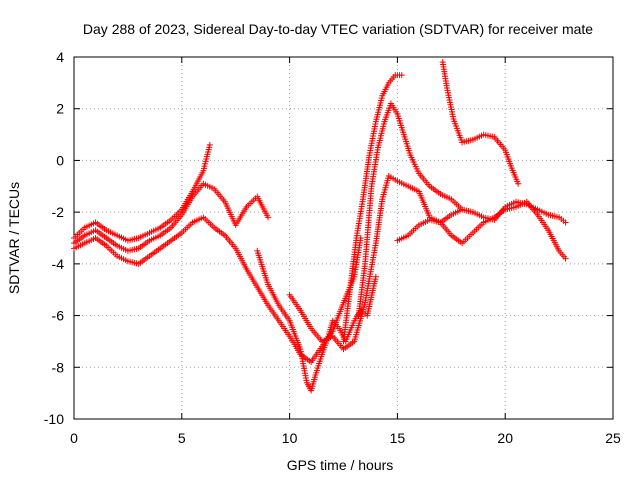 The height and width of the screenshot is (480, 640). Describe the element at coordinates (345, 438) in the screenshot. I see `x-tick-labels: 0 5 10 15 20 25` at that location.